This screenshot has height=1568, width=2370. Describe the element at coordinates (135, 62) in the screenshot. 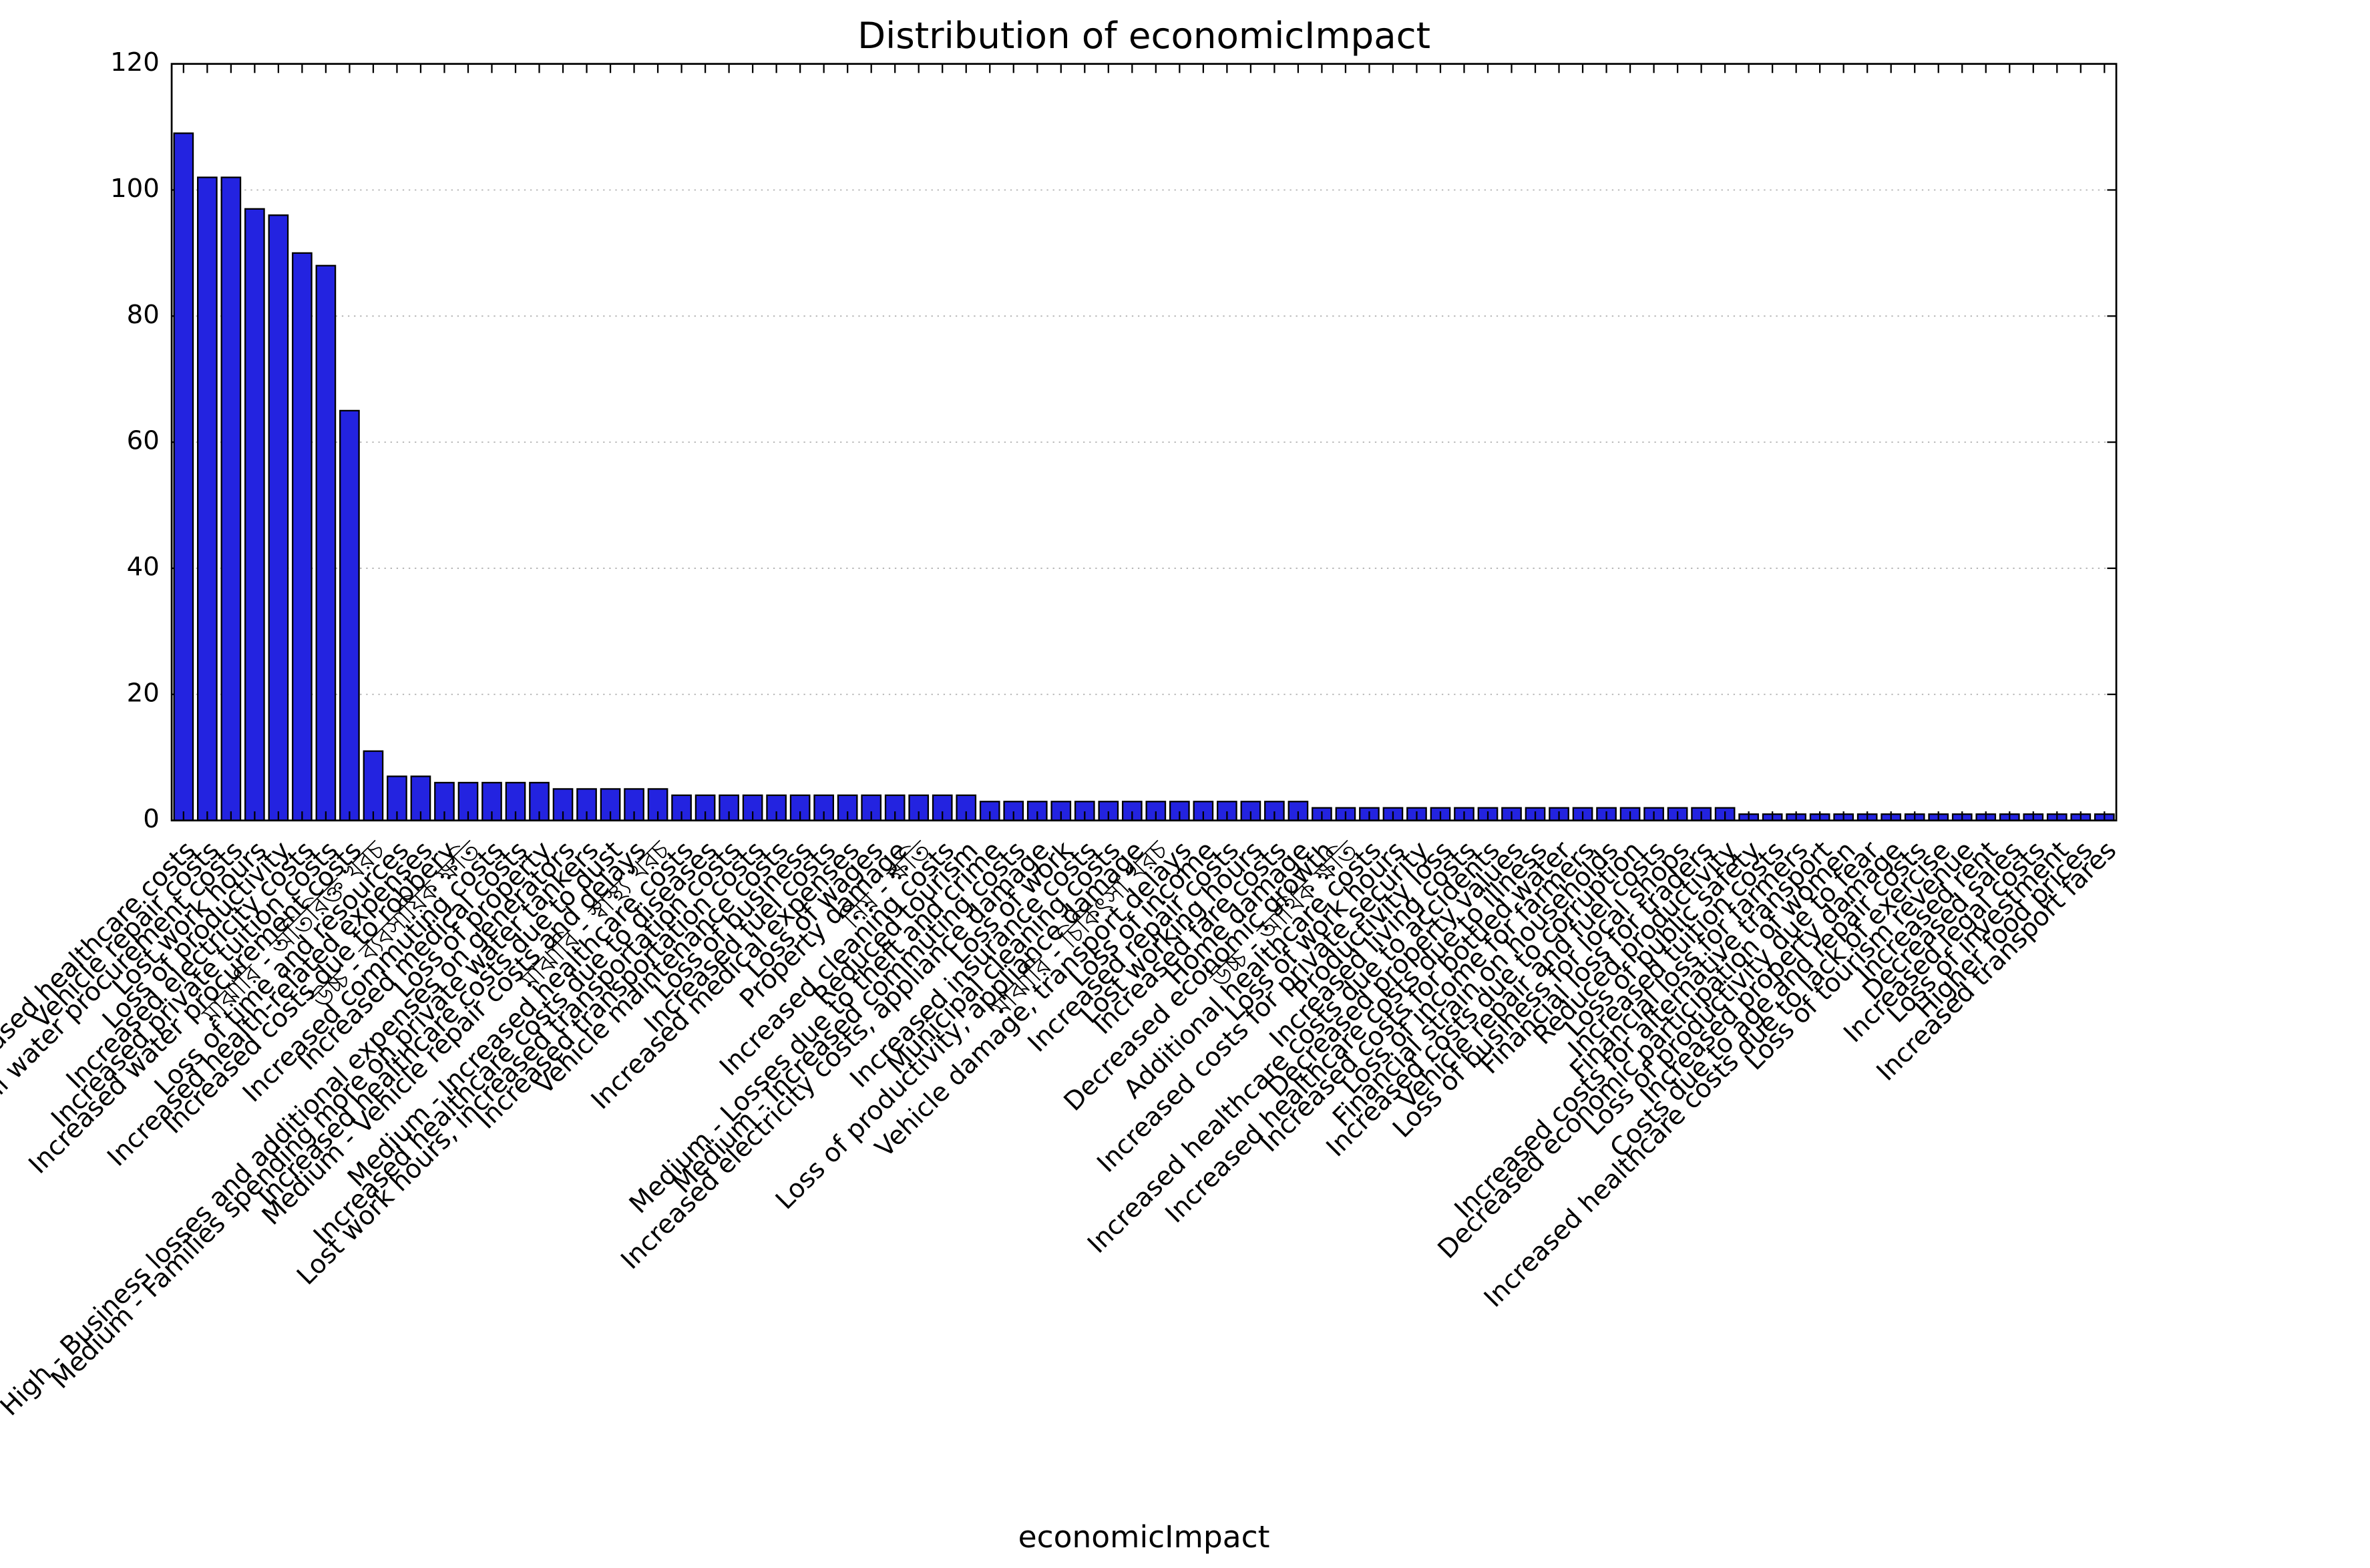

I see `y-tick-label: 120` at that location.